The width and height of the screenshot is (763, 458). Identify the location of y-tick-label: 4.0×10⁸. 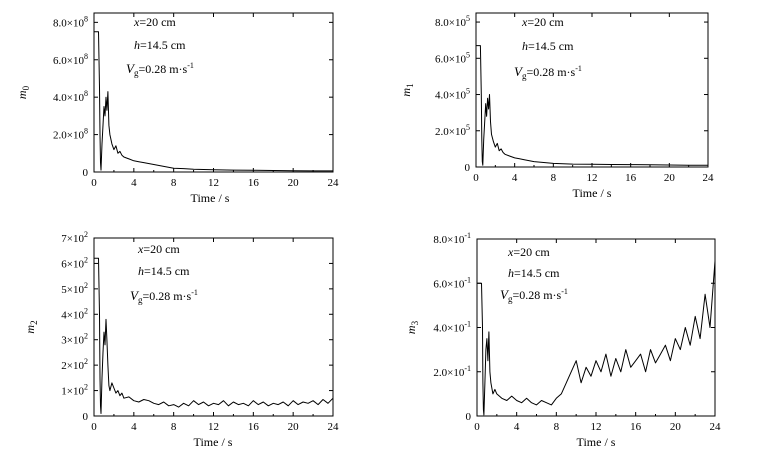
(70, 96).